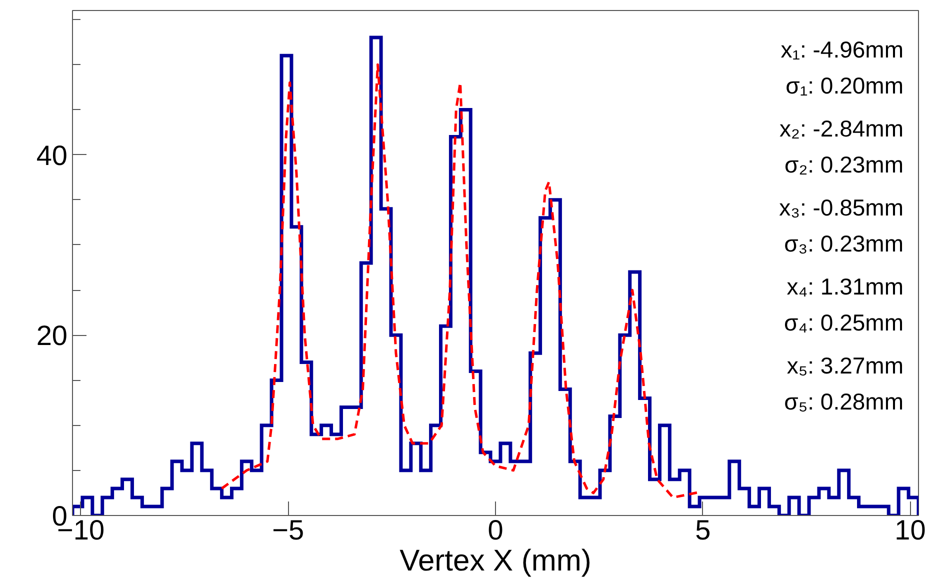 The image size is (931, 580). Describe the element at coordinates (288, 530) in the screenshot. I see `x-tick-label: −5` at that location.